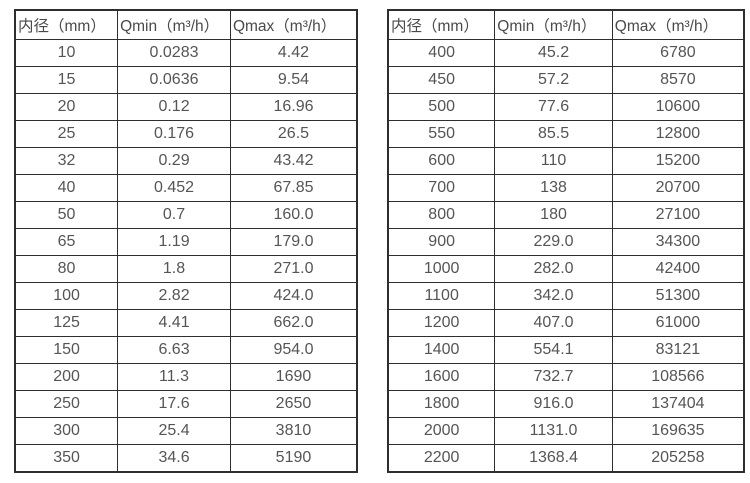 This screenshot has height=483, width=750. Describe the element at coordinates (441, 161) in the screenshot. I see `data-cell: 600` at that location.